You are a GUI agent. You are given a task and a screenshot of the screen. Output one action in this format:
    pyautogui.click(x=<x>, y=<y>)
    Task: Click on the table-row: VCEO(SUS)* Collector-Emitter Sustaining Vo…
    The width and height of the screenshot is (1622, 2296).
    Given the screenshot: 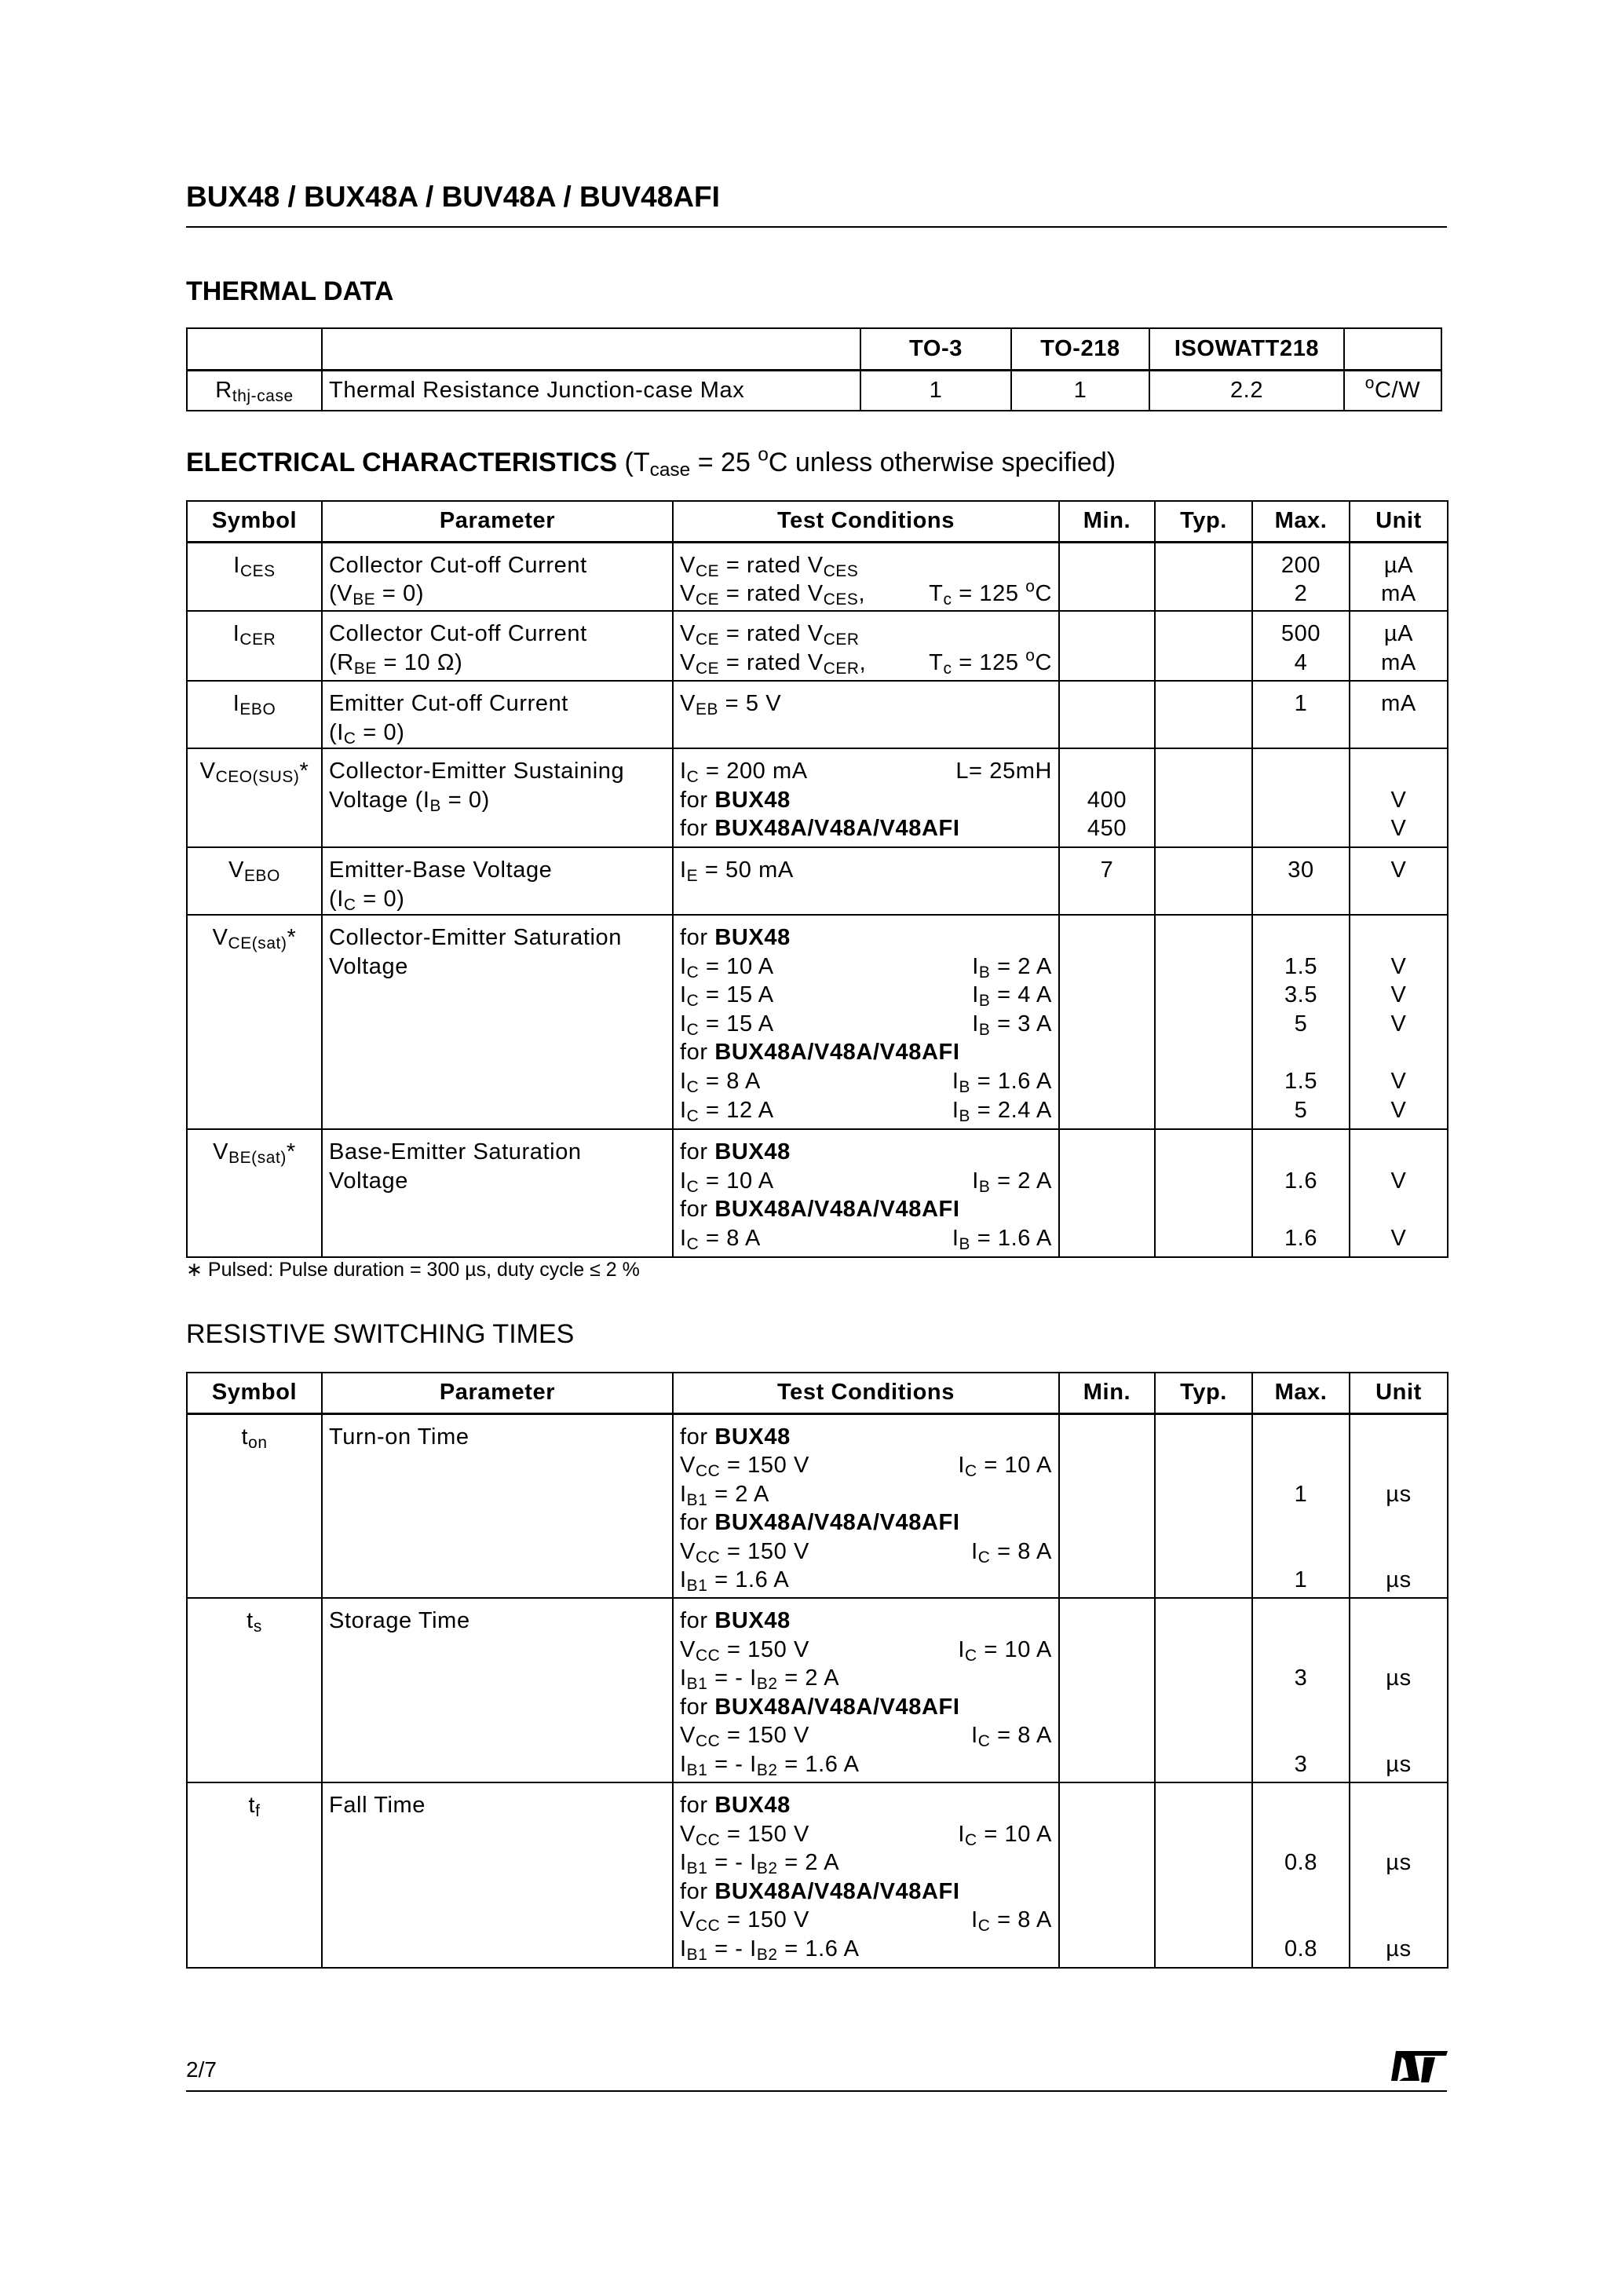 What is the action you would take?
    pyautogui.click(x=817, y=798)
    